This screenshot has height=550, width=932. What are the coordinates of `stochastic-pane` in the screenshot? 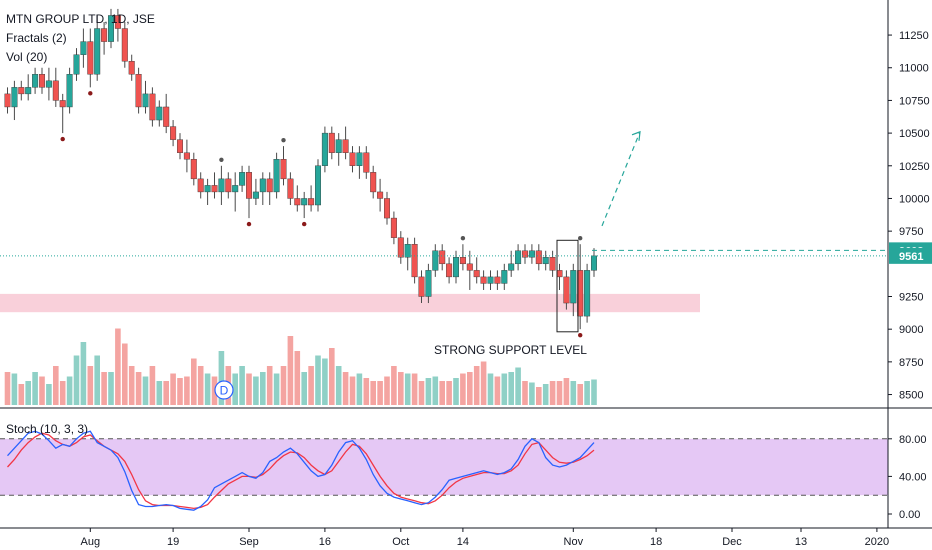 It's located at (444, 470).